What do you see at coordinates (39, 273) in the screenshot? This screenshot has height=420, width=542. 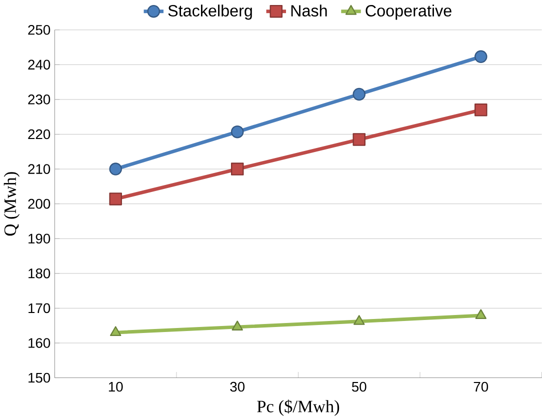 I see `y-tick-label: 180` at bounding box center [39, 273].